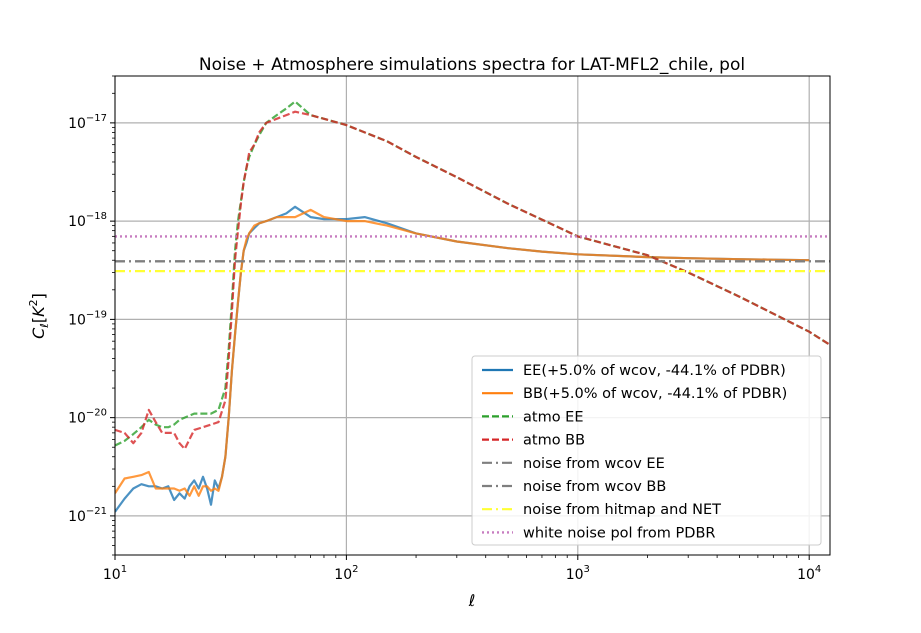 Image resolution: width=921 pixels, height=633 pixels. I want to click on x-tick-label: 10⁴, so click(809, 573).